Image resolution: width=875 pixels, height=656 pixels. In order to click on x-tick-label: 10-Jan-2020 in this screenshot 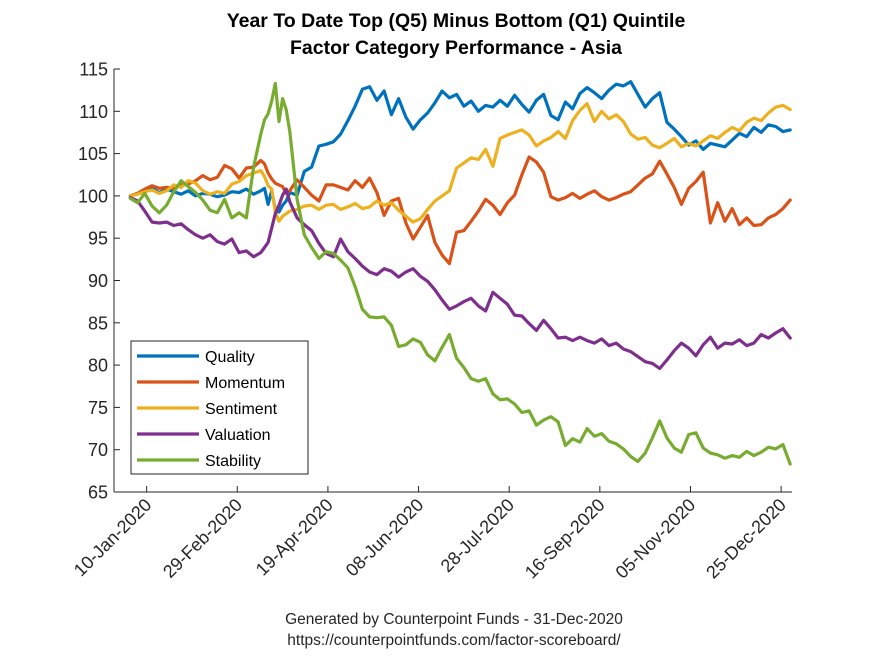, I will do `click(113, 538)`.